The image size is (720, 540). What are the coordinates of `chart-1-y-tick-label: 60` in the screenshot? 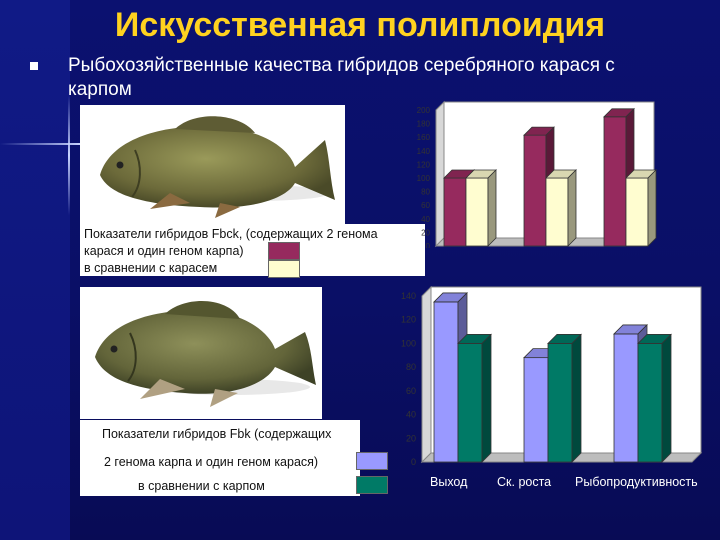 It's located at (425, 205).